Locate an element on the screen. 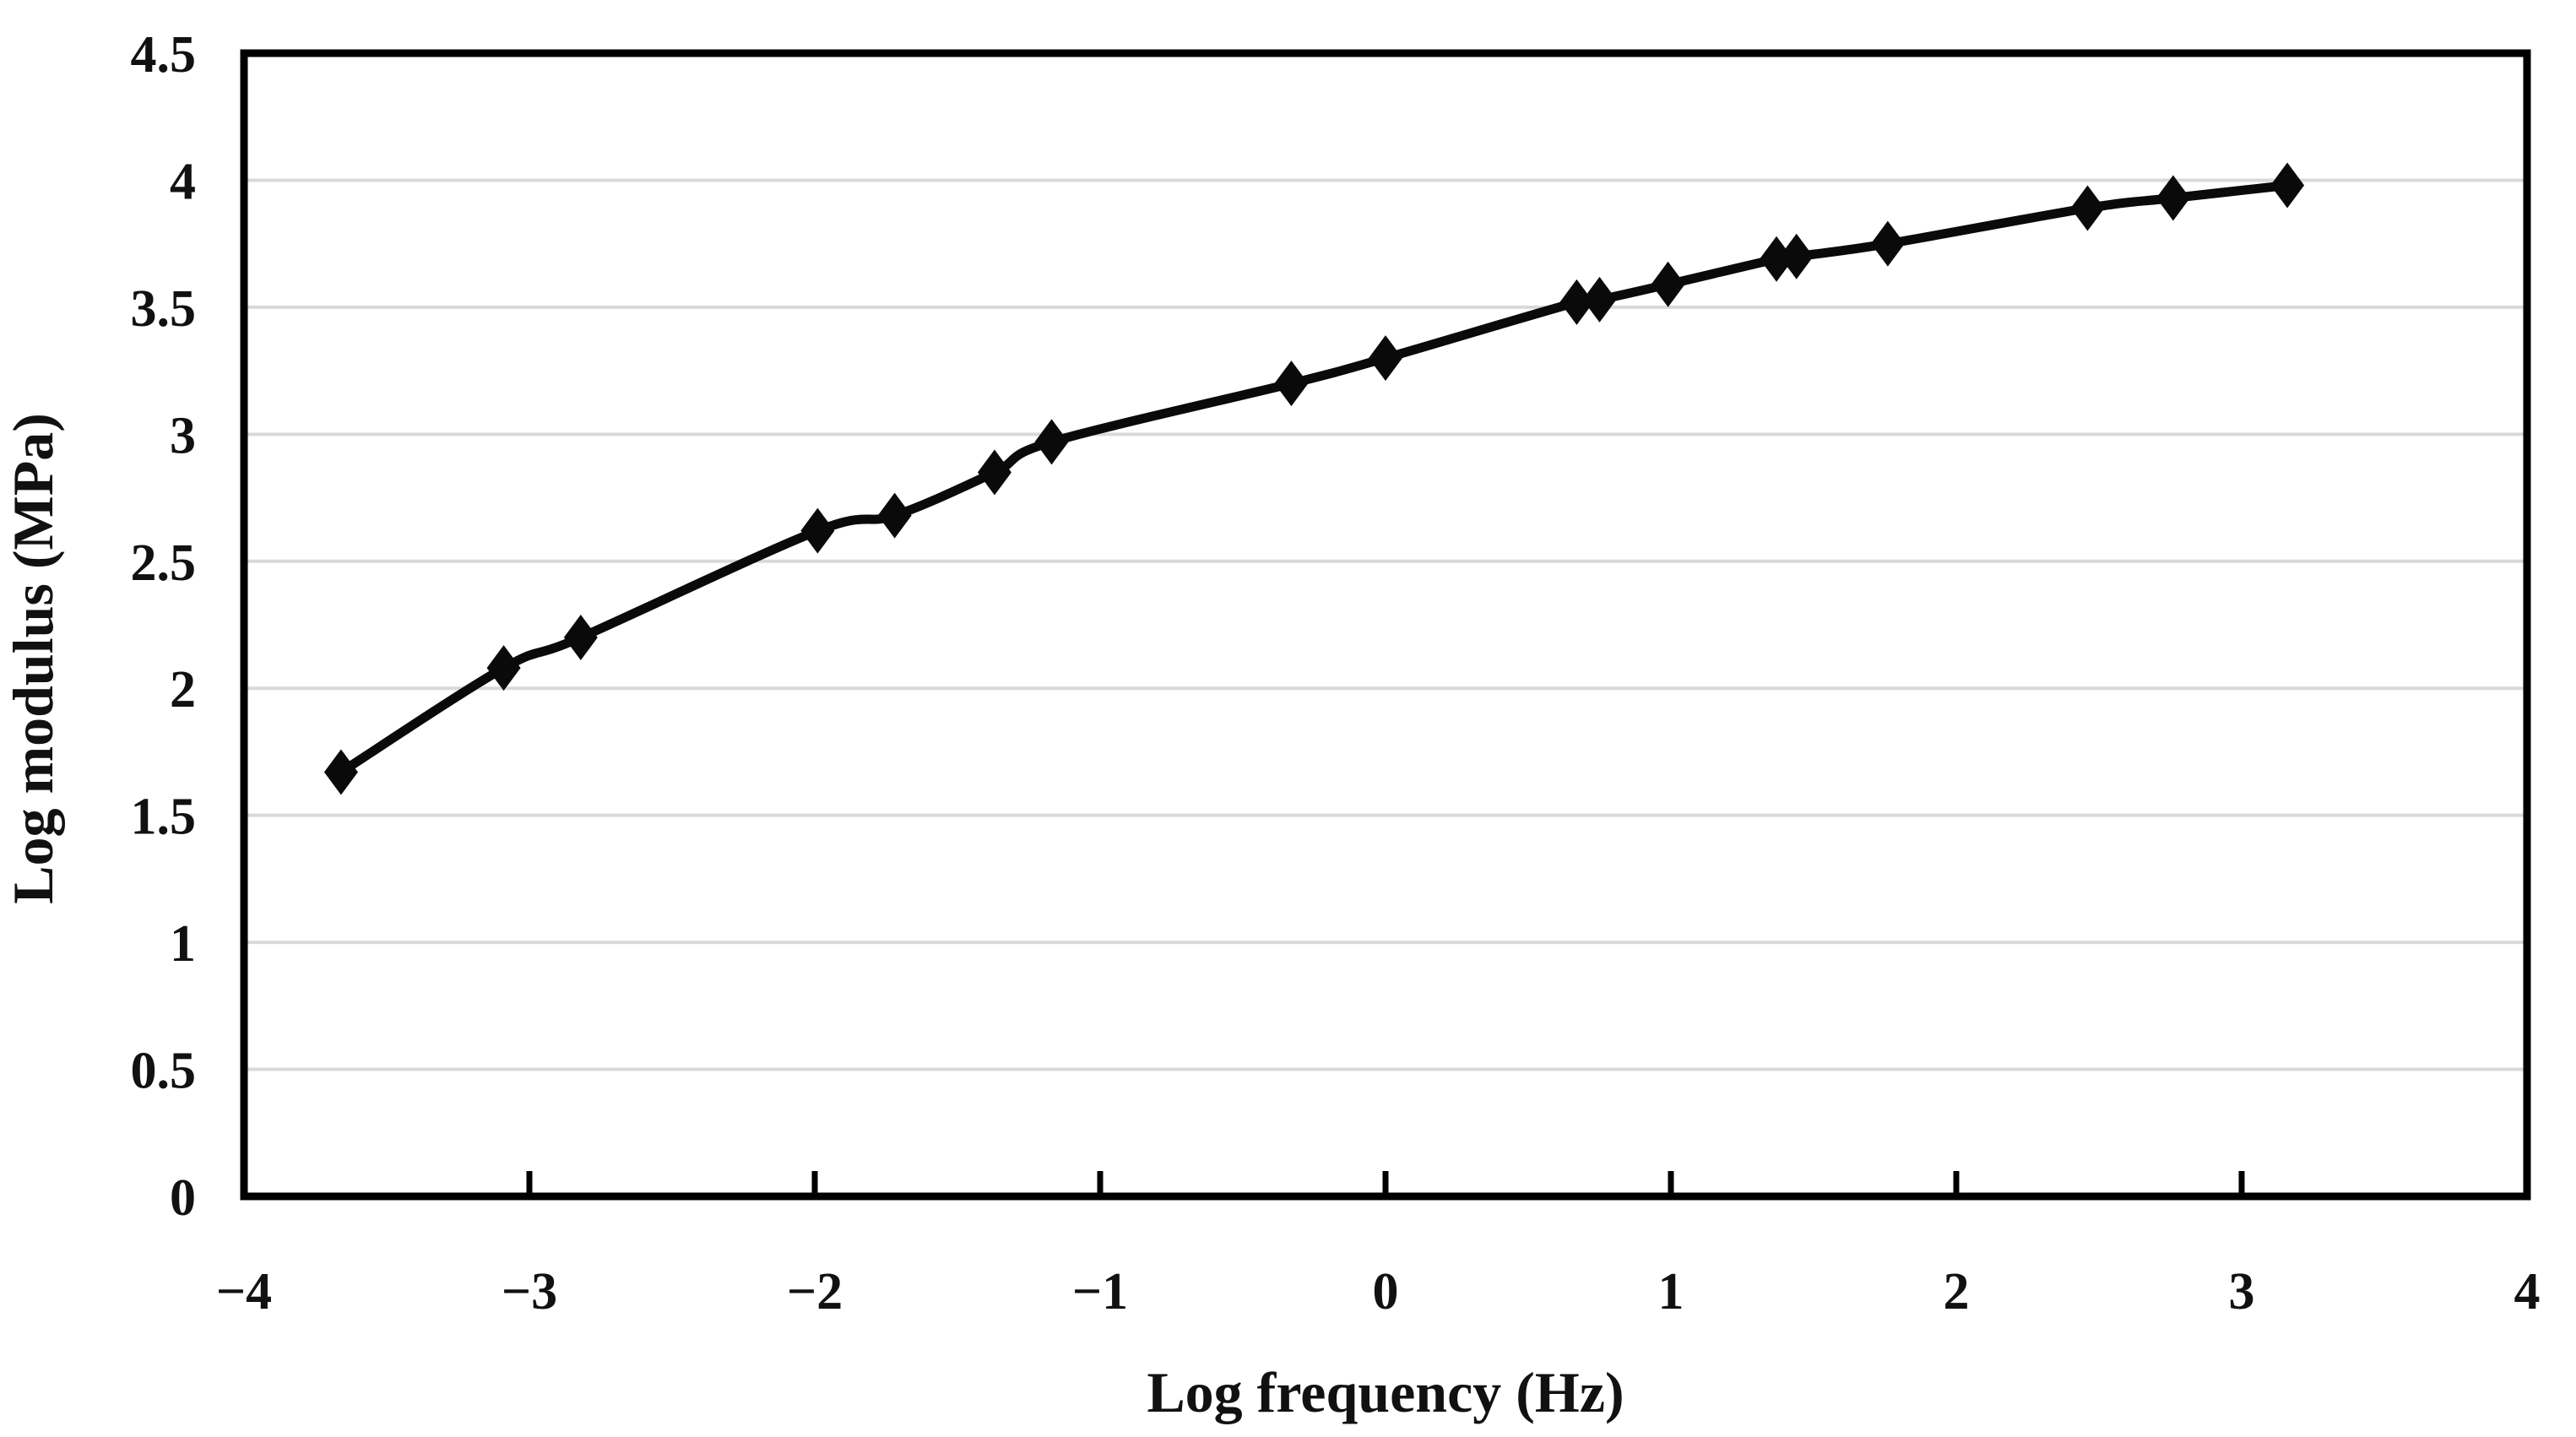 This screenshot has width=2576, height=1437. x-tick-label: −3 is located at coordinates (529, 1291).